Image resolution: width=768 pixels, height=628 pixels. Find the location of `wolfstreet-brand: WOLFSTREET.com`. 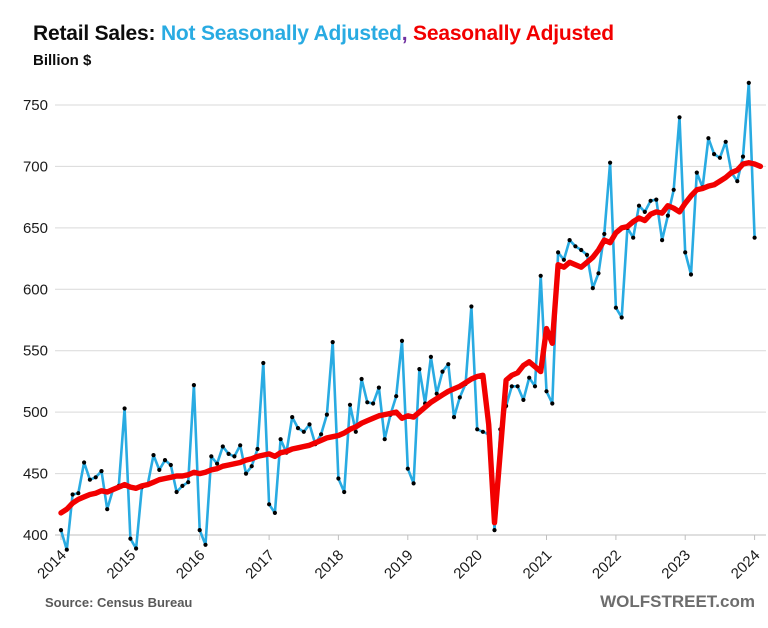

wolfstreet-brand: WOLFSTREET.com is located at coordinates (677, 601).